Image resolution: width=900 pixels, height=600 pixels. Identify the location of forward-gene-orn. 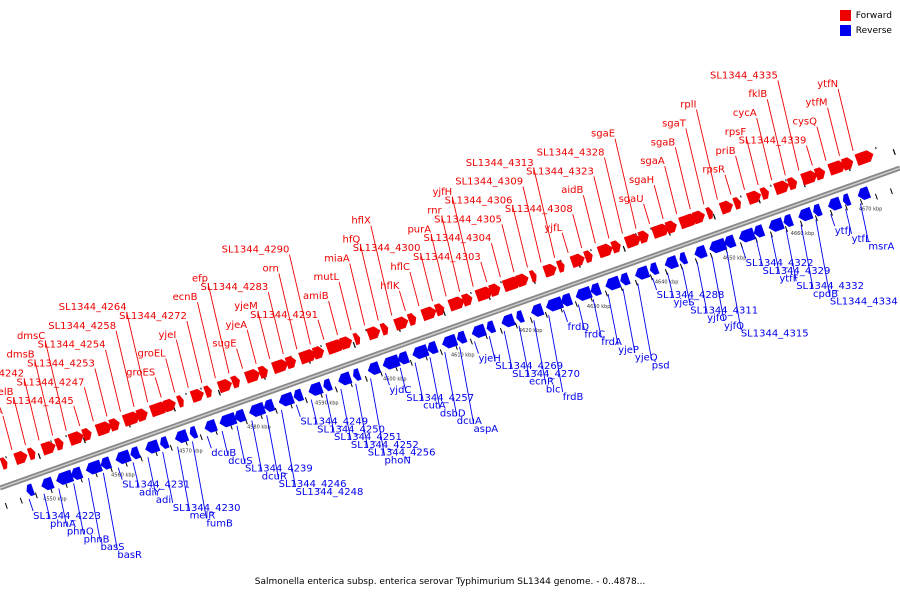
(307, 357).